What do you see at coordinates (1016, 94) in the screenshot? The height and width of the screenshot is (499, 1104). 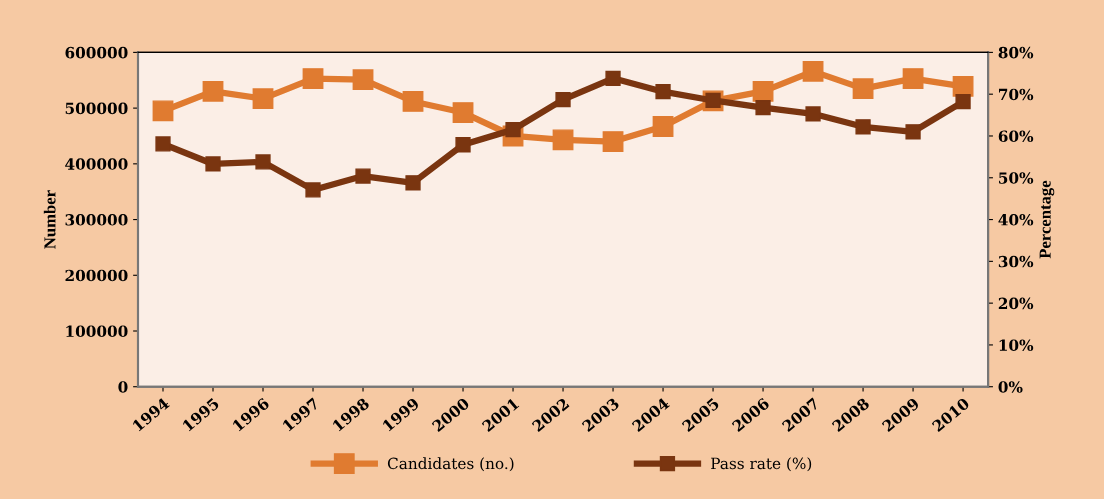 I see `y2-tick-label: 70%` at bounding box center [1016, 94].